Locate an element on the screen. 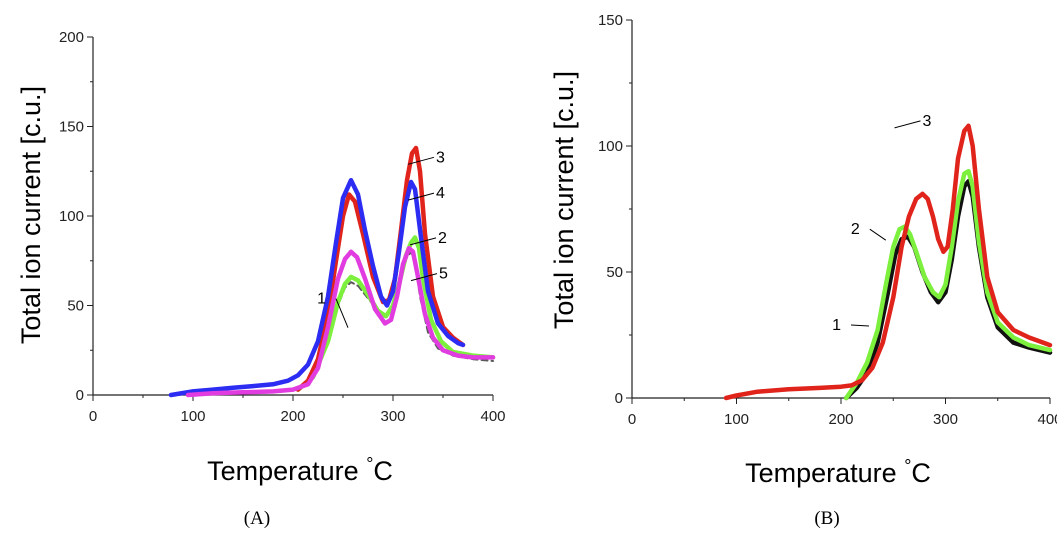 This screenshot has height=536, width=1057. annotation-label: 4 is located at coordinates (440, 193).